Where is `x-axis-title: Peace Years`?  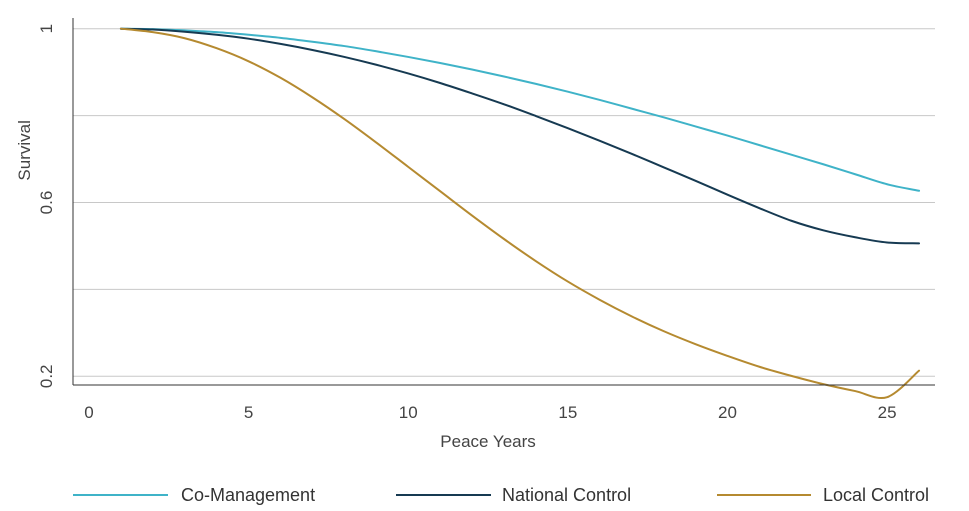
x-axis-title: Peace Years is located at coordinates (487, 441).